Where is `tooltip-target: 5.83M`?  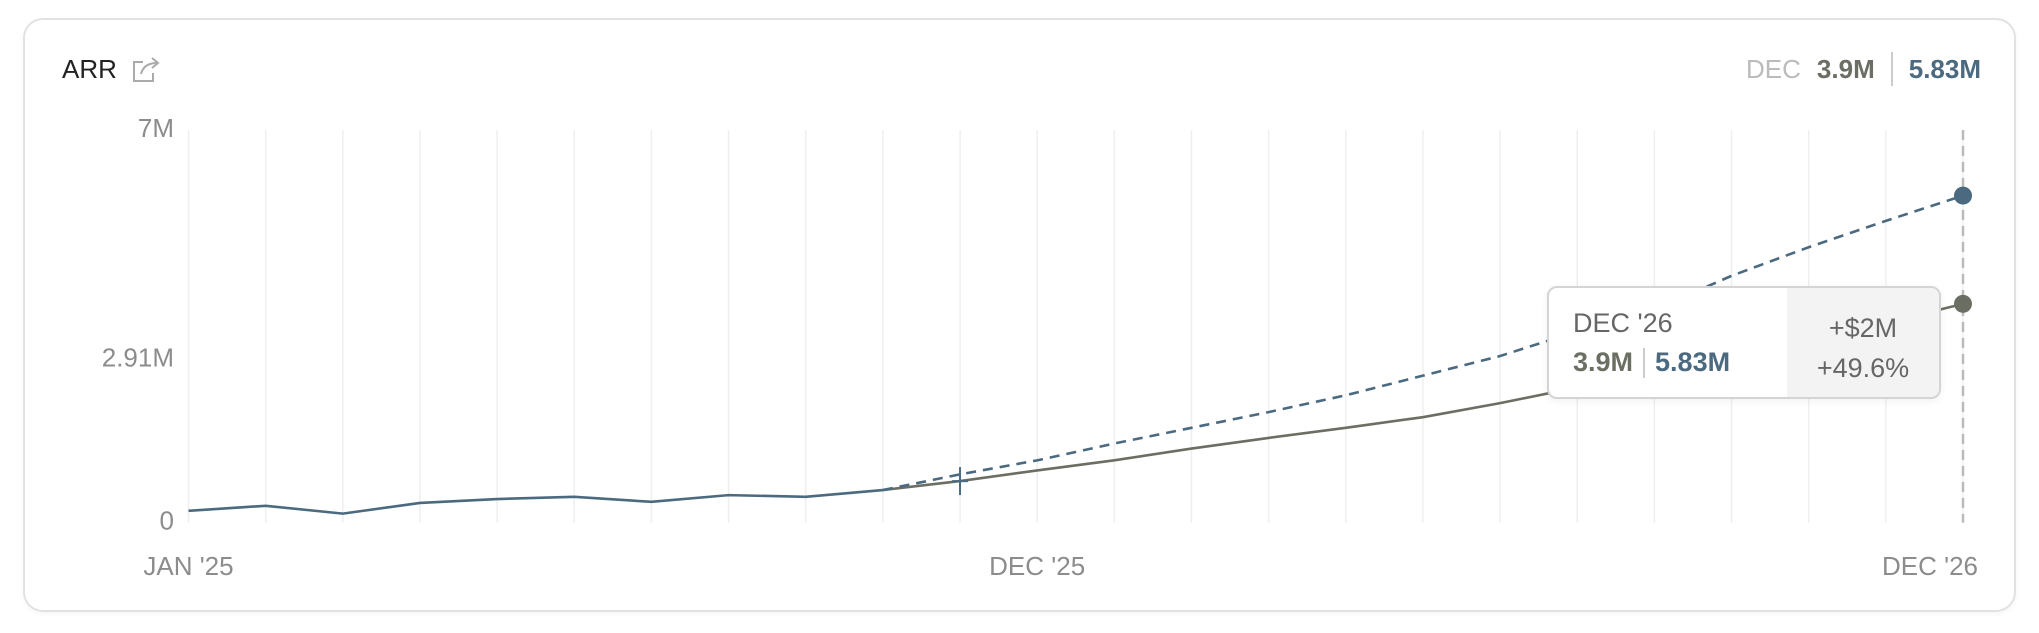 tooltip-target: 5.83M is located at coordinates (1693, 362).